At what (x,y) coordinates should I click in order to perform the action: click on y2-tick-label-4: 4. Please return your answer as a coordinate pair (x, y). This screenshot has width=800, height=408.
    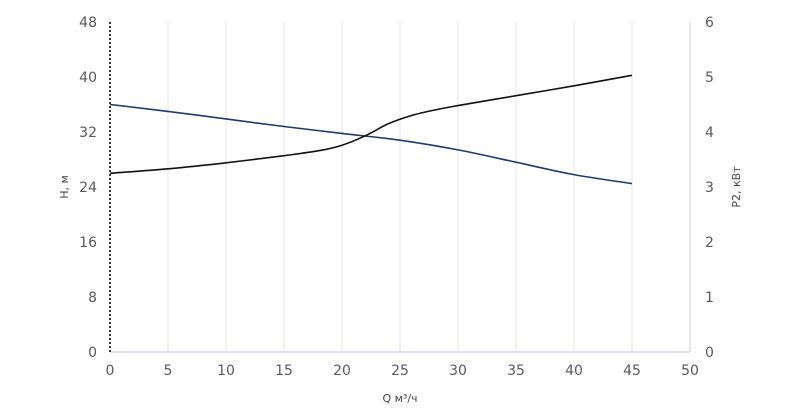
    Looking at the image, I should click on (709, 133).